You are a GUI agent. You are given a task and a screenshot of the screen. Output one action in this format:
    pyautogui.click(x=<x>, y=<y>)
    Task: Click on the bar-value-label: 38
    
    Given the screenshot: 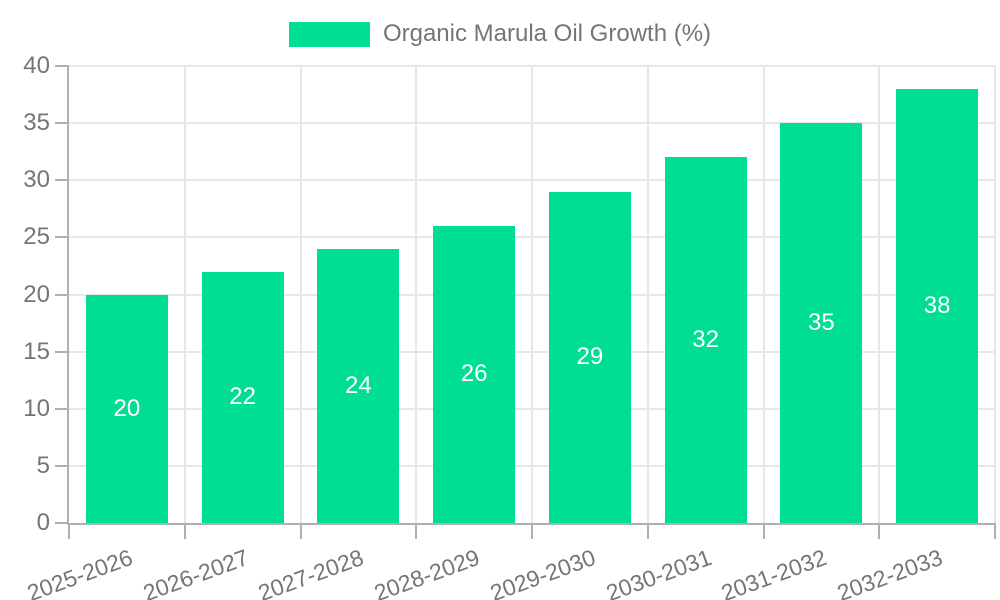 What is the action you would take?
    pyautogui.click(x=937, y=305)
    